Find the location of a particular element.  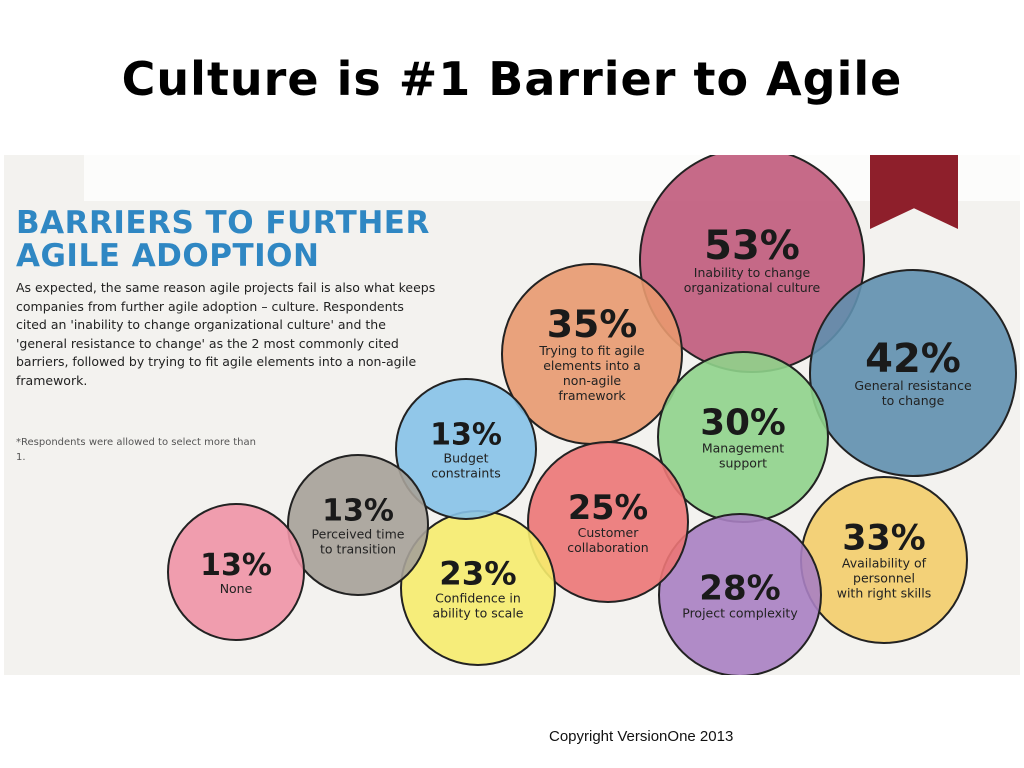

heading-line-2: AGILE ADOPTION is located at coordinates (168, 256).